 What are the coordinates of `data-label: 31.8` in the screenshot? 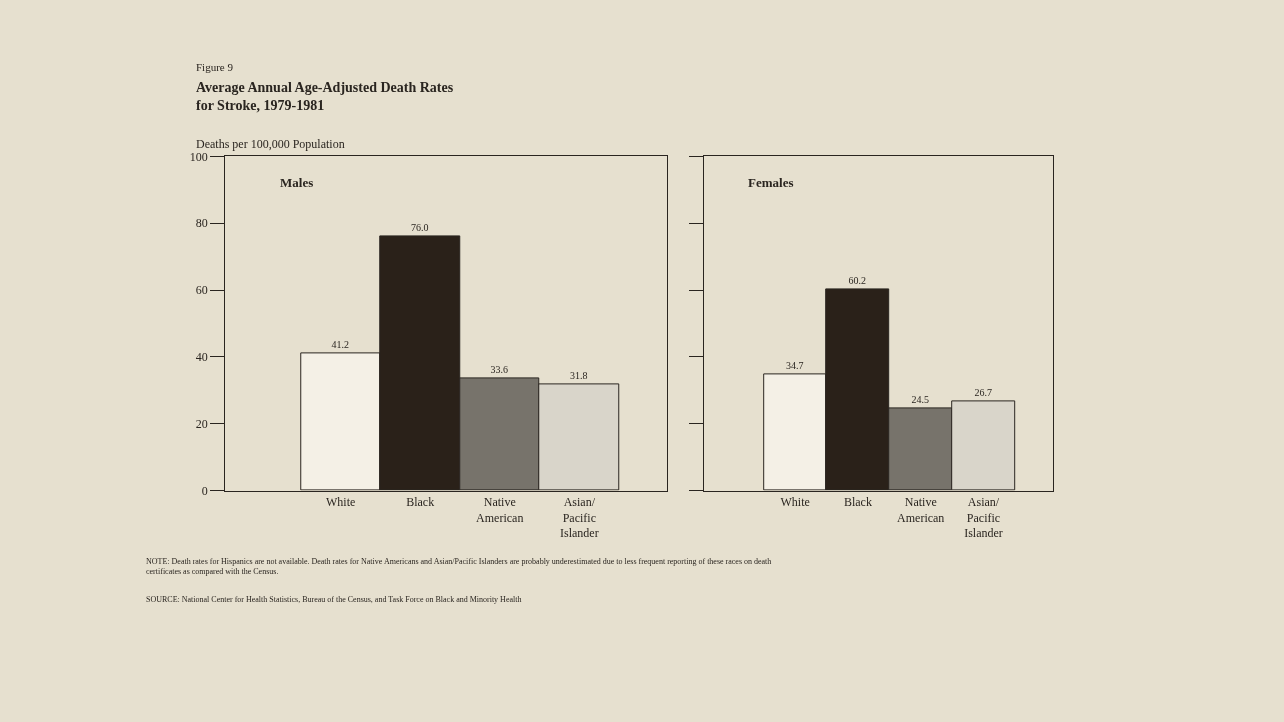 It's located at (579, 375).